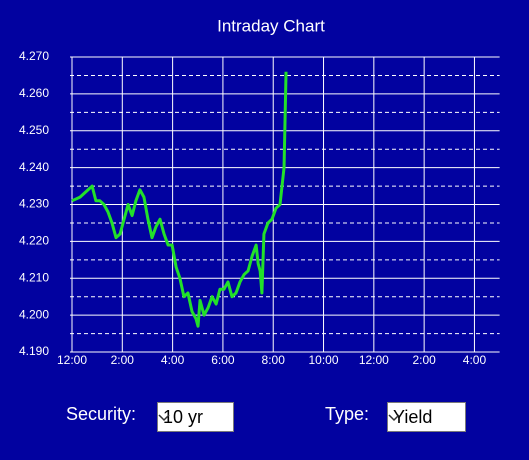  What do you see at coordinates (274, 360) in the screenshot?
I see `x-tick-label: 8:00` at bounding box center [274, 360].